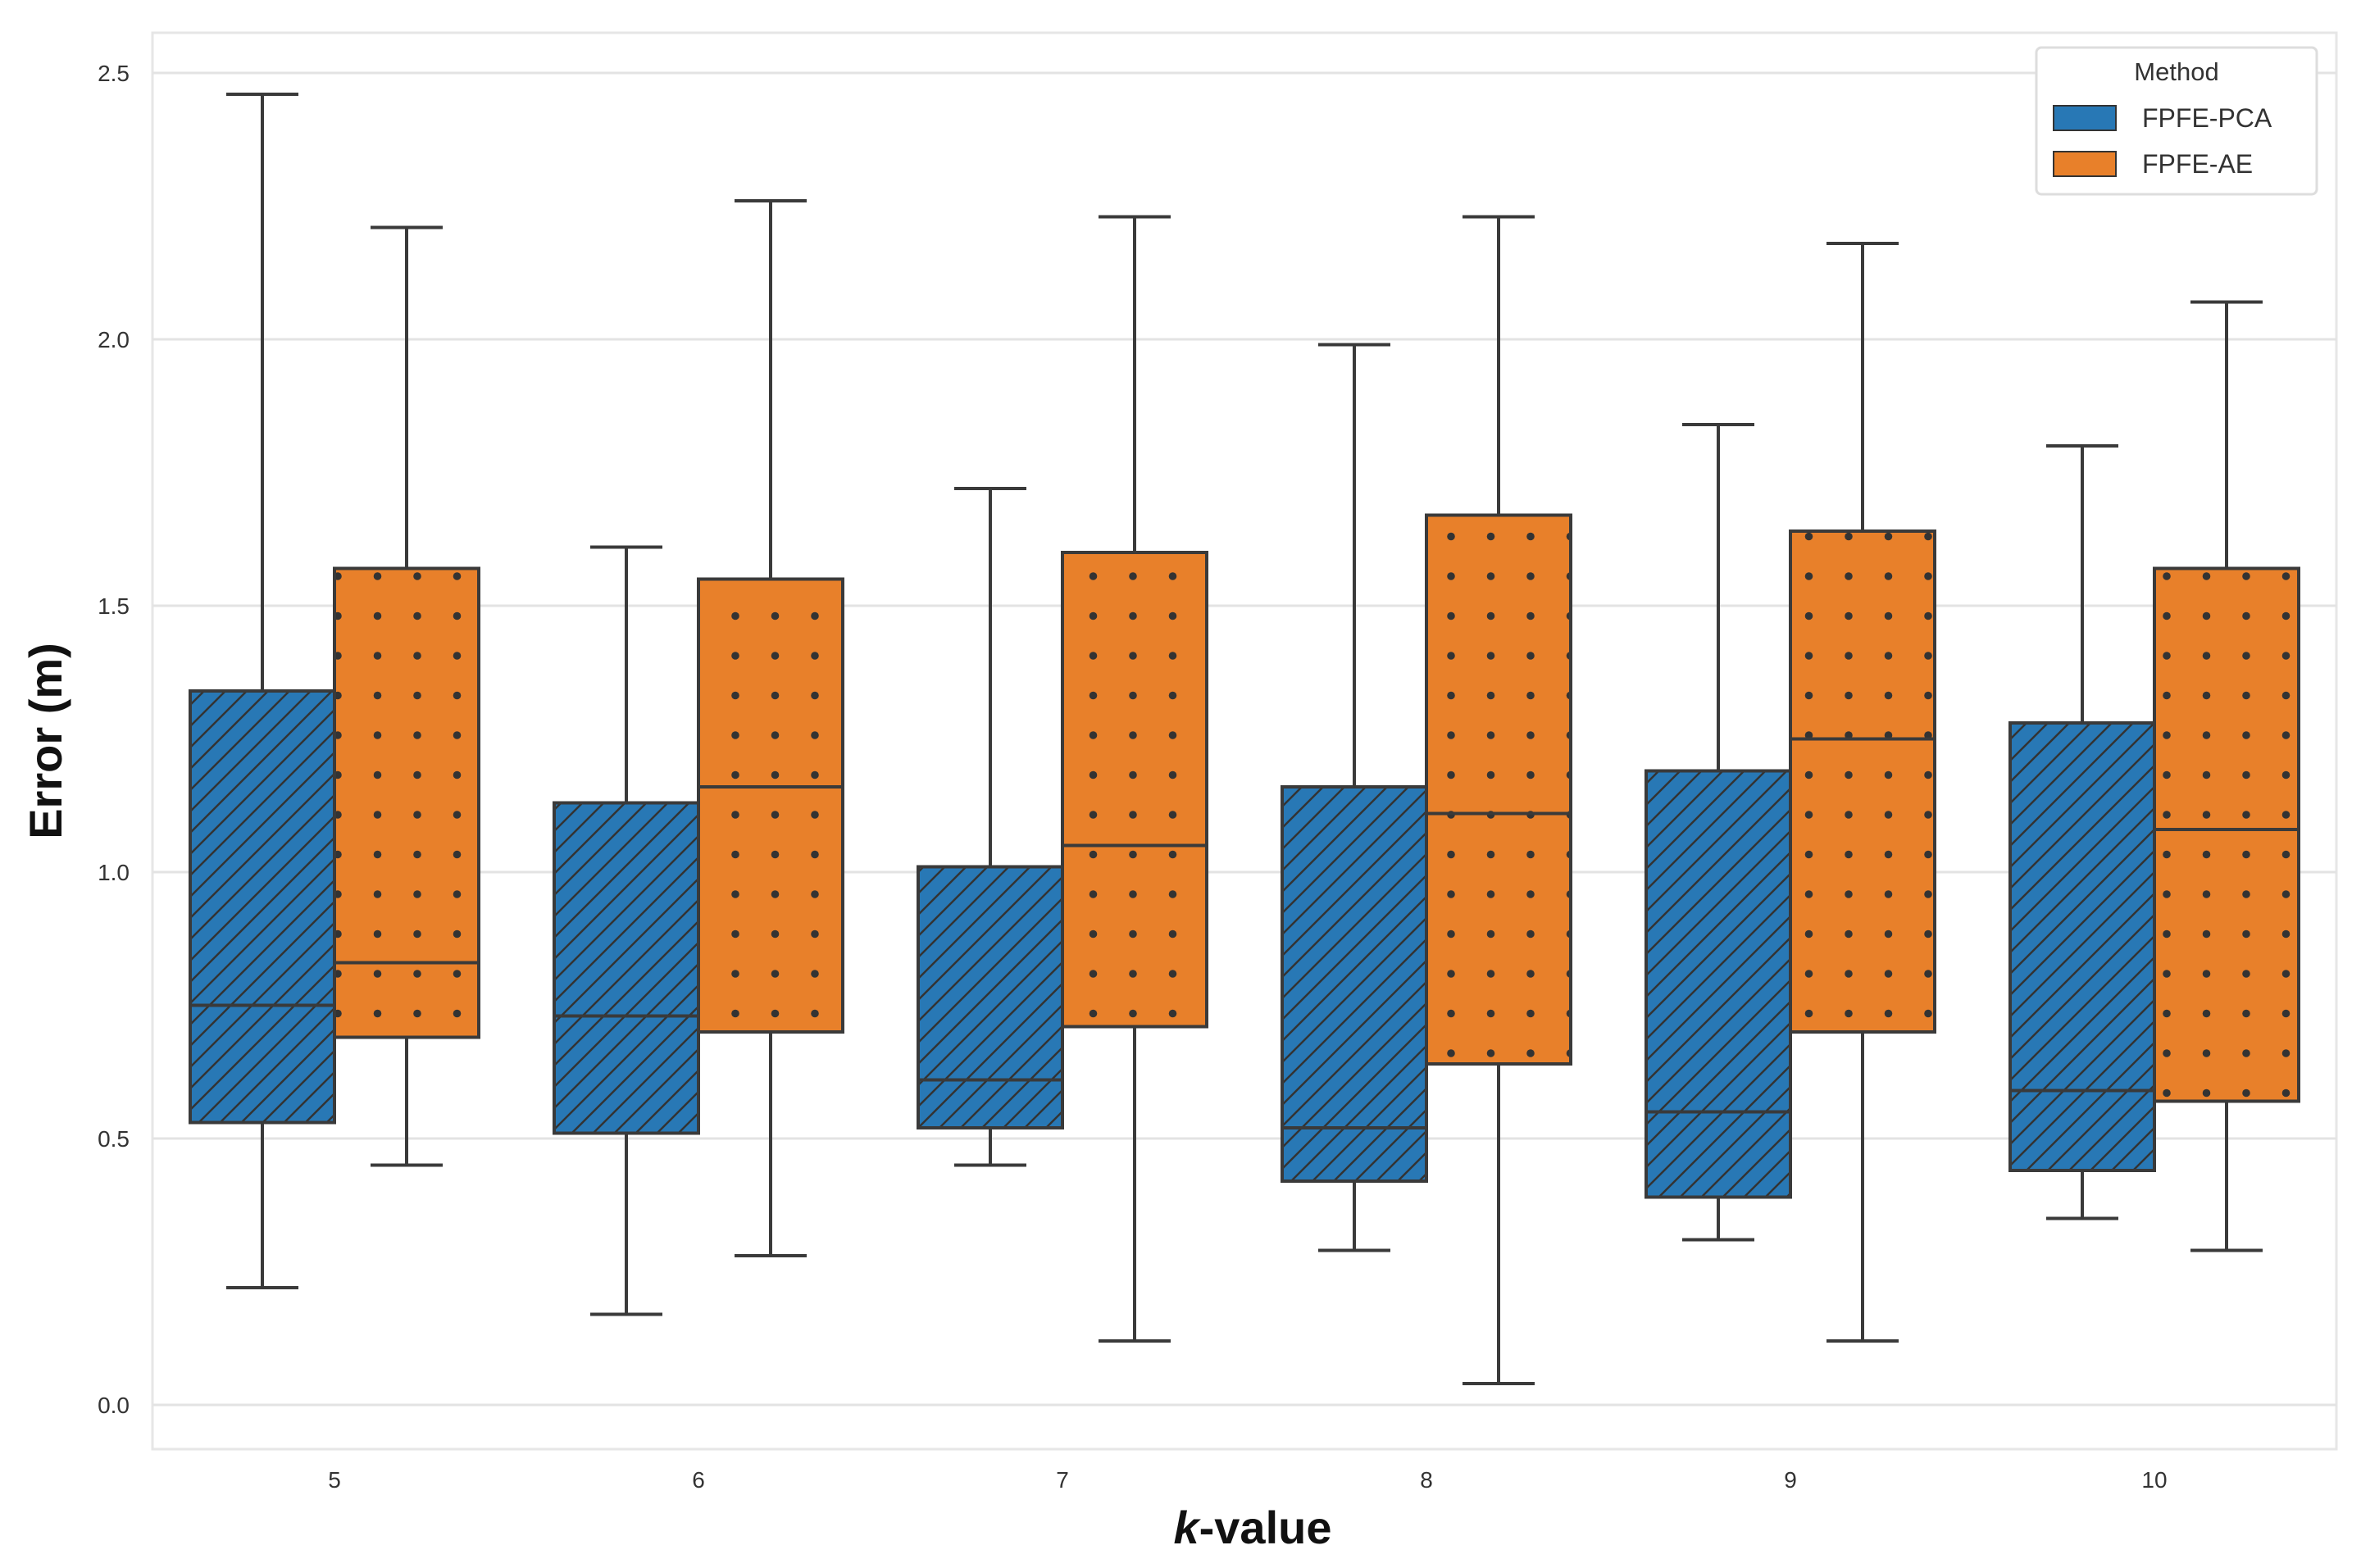  Describe the element at coordinates (2085, 118) in the screenshot. I see `legend-swatch-fpfe-pca` at that location.